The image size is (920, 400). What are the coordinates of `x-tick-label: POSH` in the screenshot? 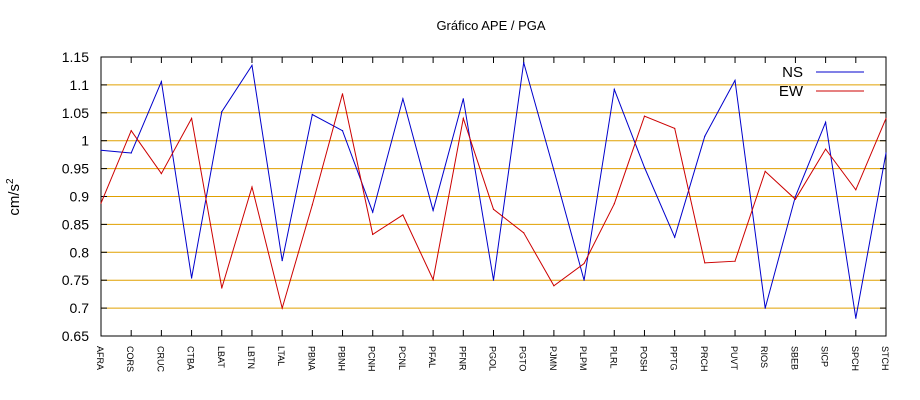 It's located at (643, 359).